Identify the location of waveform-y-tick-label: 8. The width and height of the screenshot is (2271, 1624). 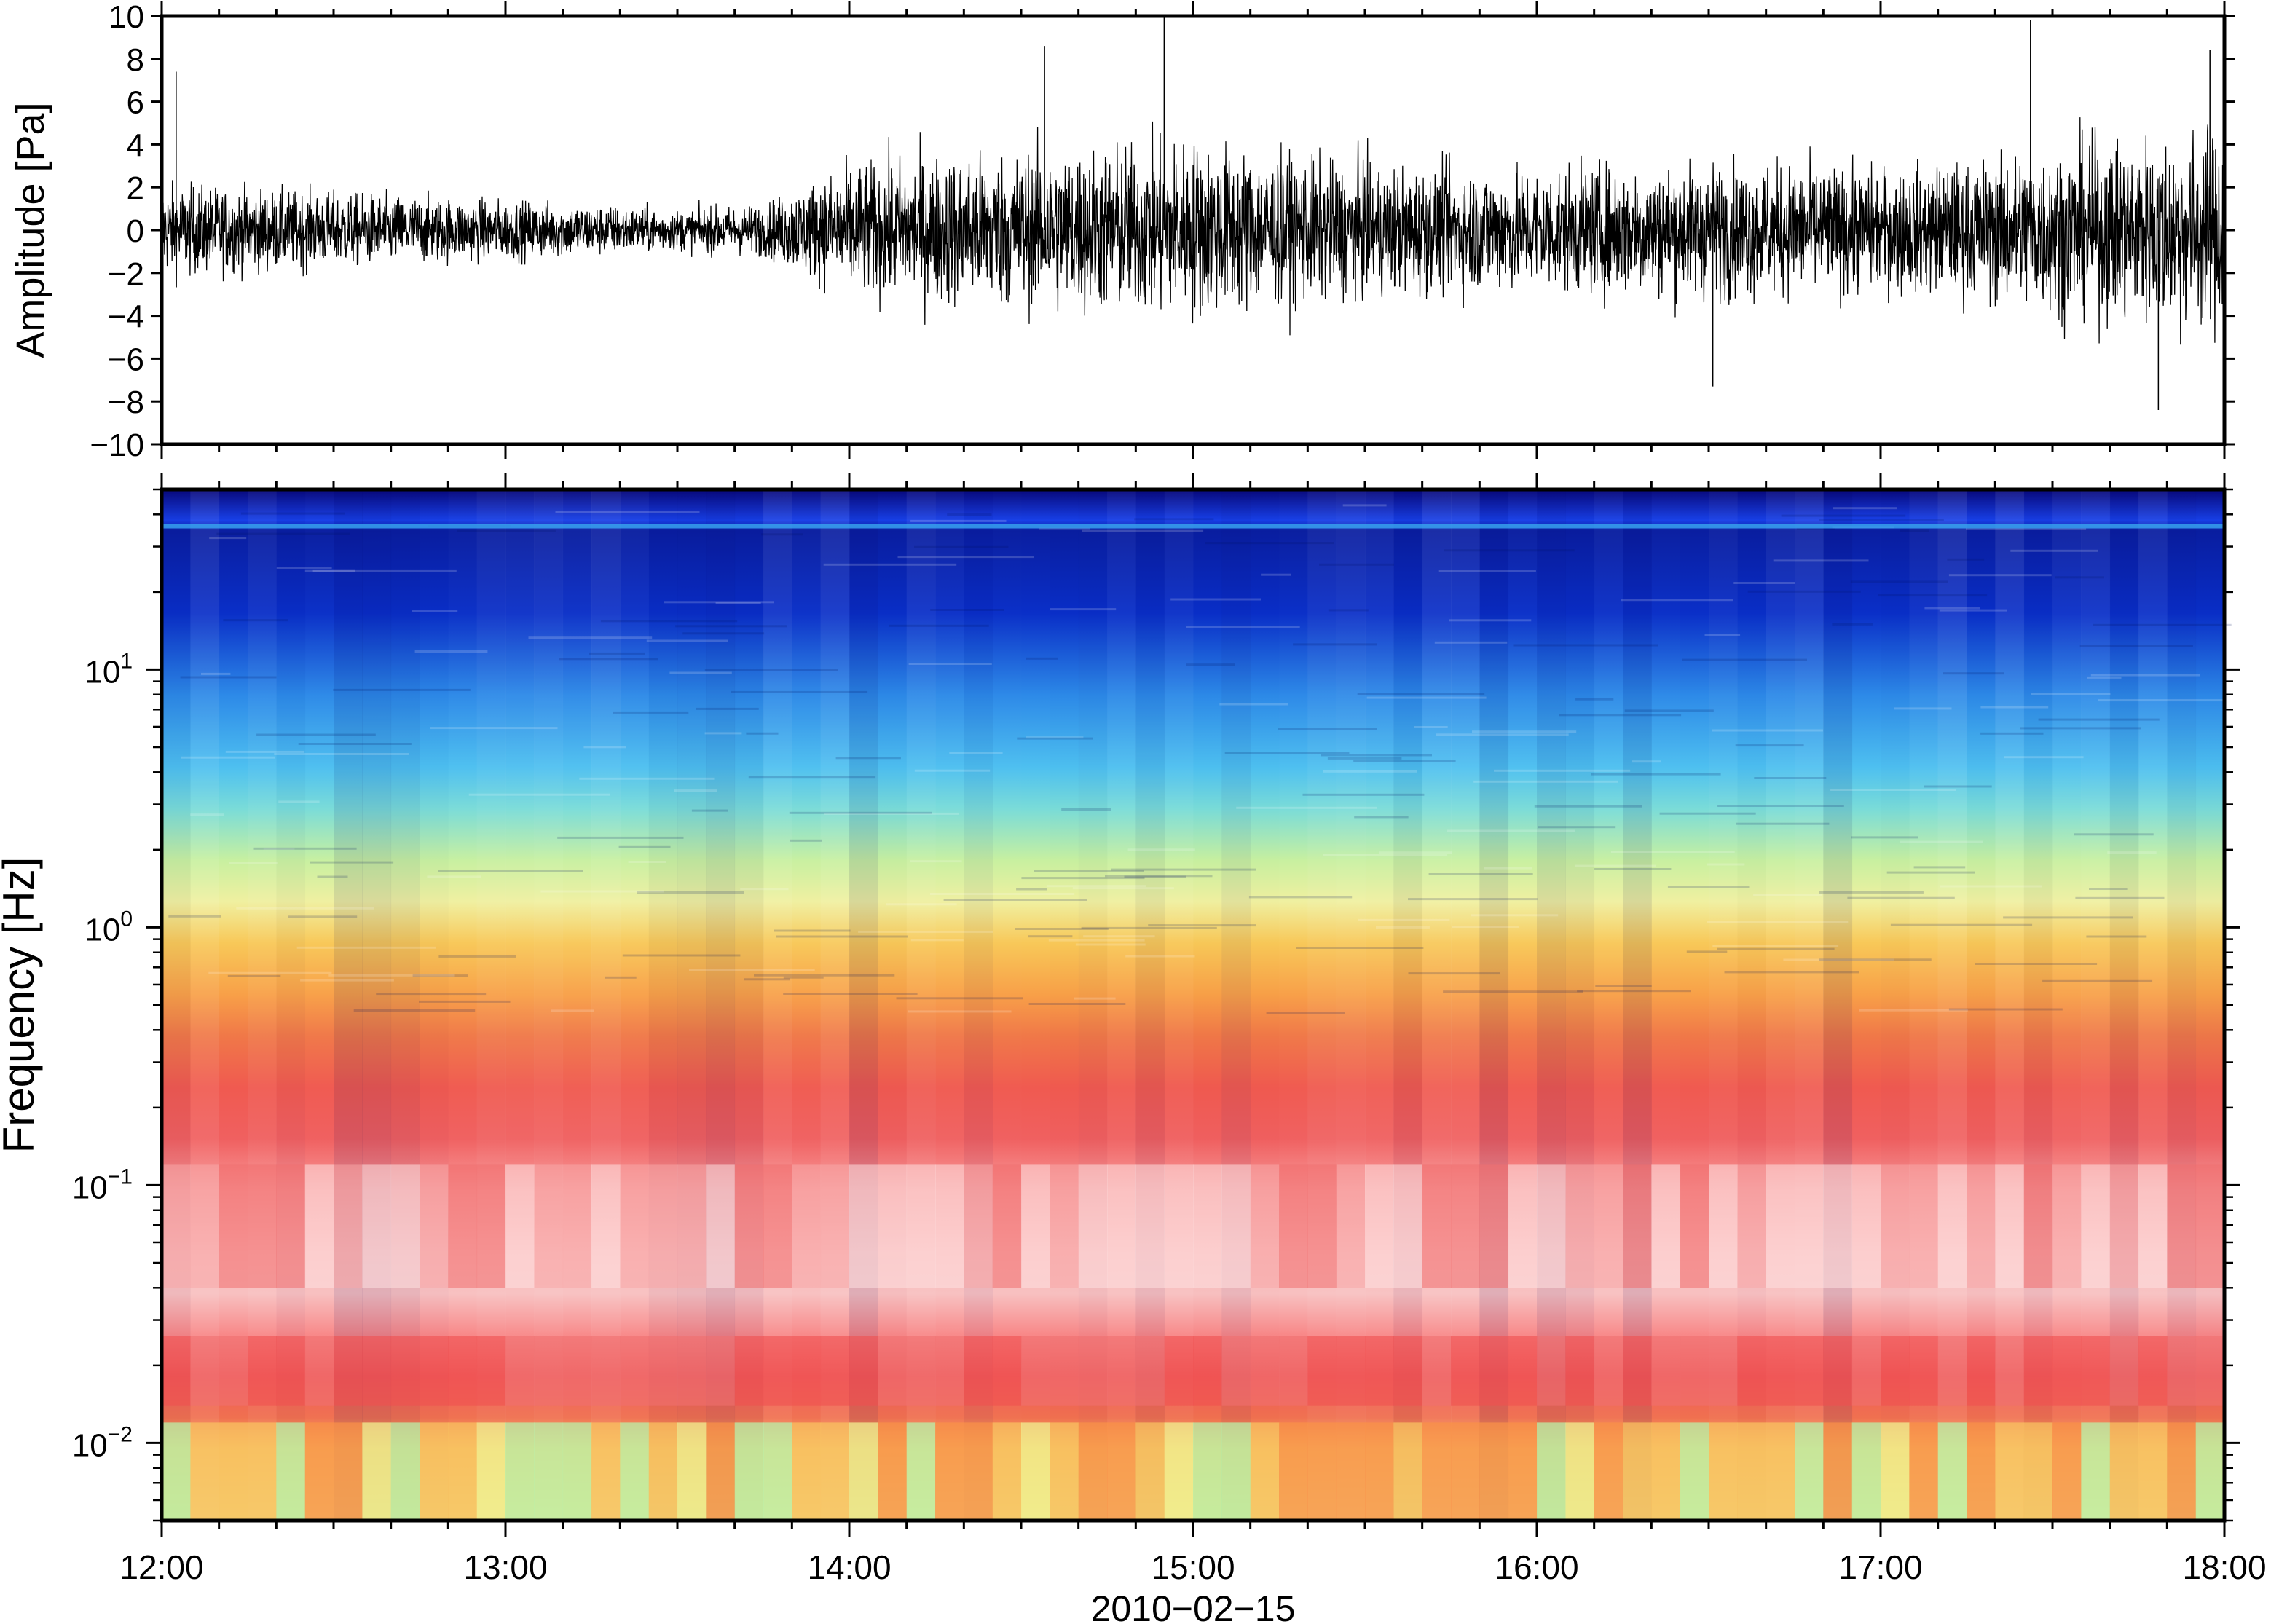
(135, 60).